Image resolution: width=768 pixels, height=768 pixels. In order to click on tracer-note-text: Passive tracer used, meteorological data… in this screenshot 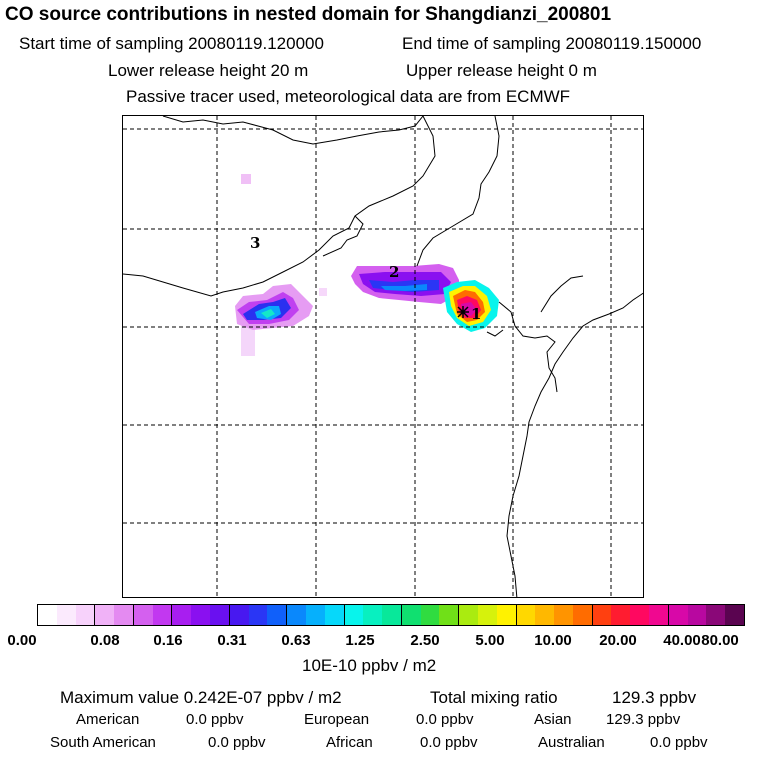, I will do `click(348, 96)`.